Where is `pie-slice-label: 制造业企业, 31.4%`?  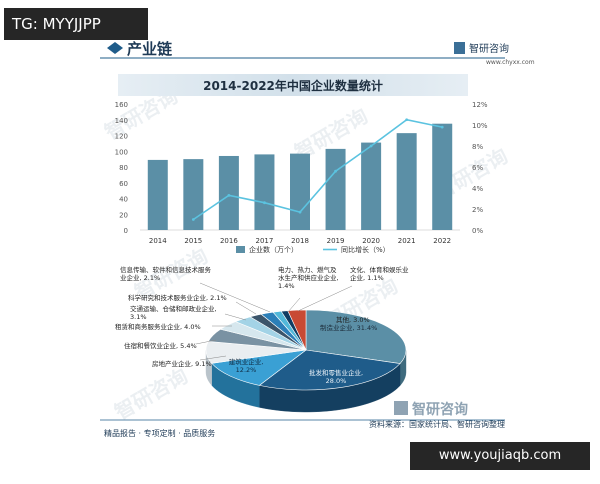
pie-slice-label: 制造业企业, 31.4% is located at coordinates (348, 327).